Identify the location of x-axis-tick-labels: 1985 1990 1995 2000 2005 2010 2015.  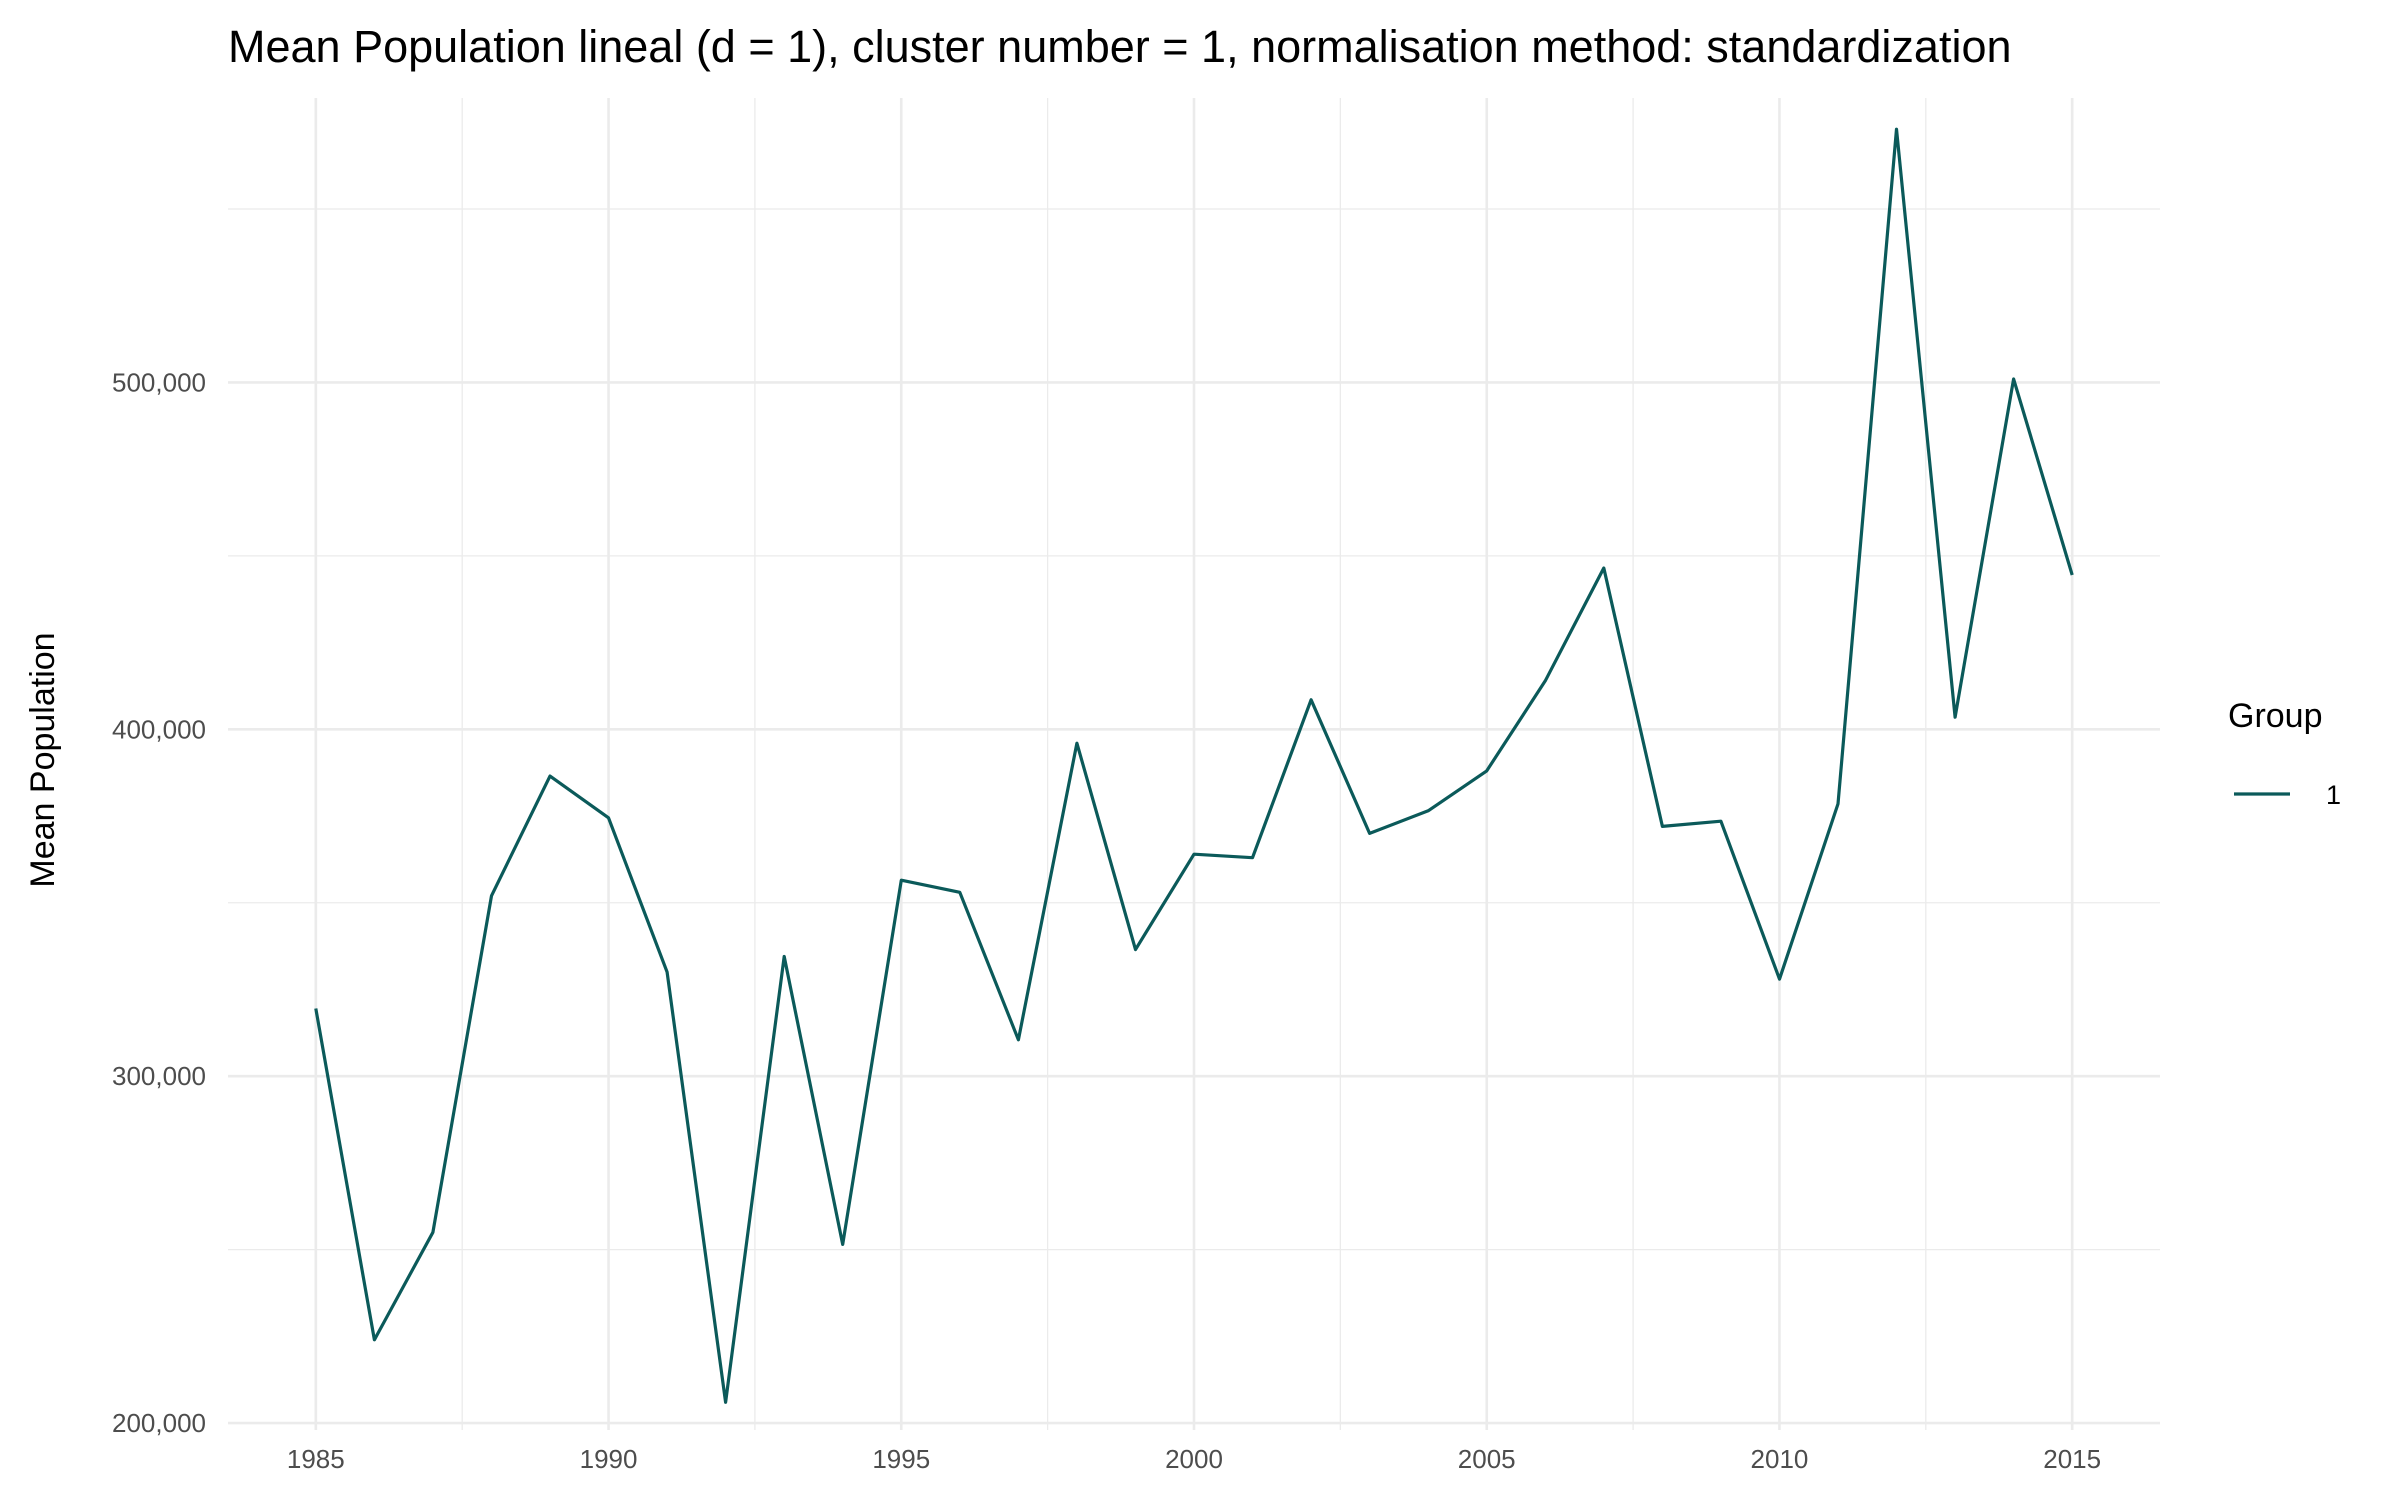
(1194, 1459).